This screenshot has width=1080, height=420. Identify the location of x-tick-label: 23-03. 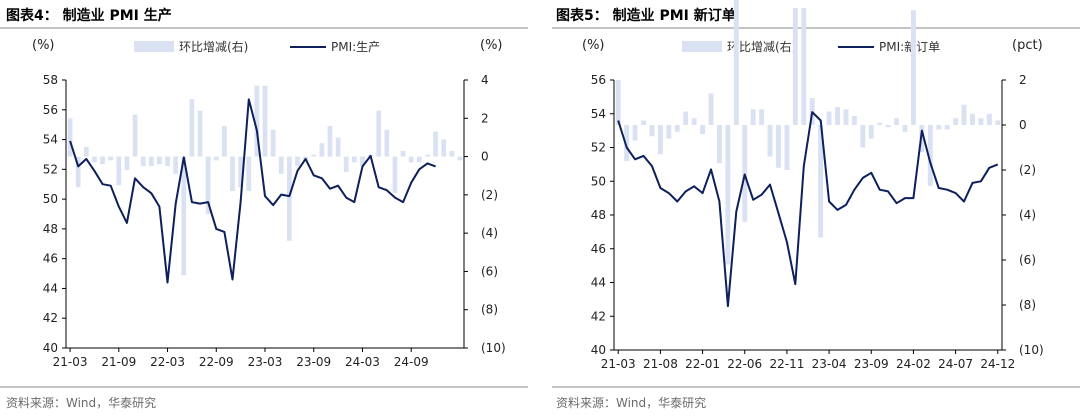
(265, 362).